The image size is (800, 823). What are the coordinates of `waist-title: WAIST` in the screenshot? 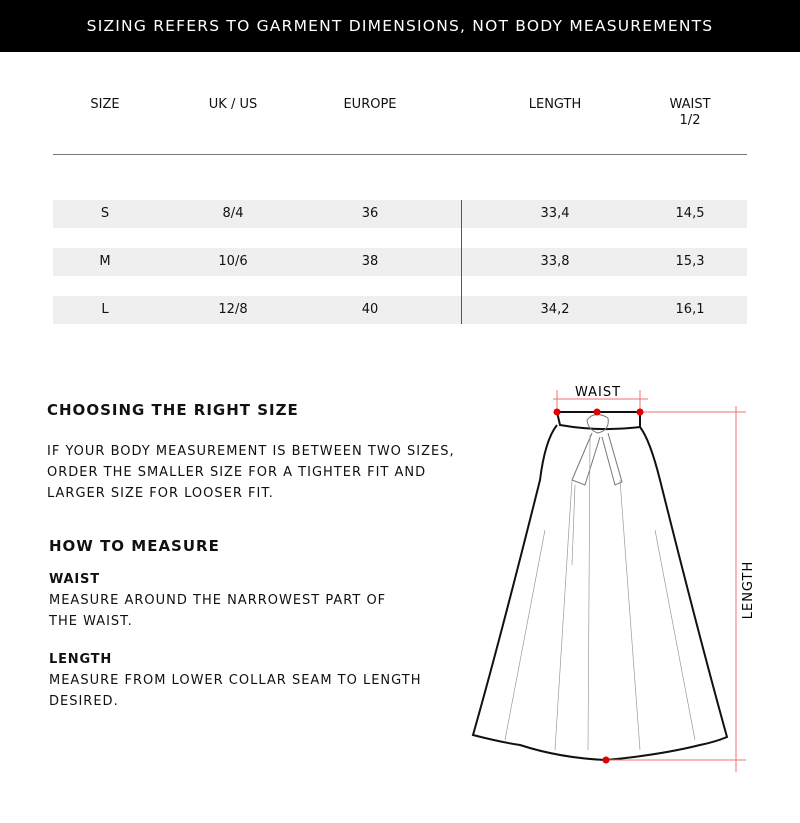 It's located at (74, 579).